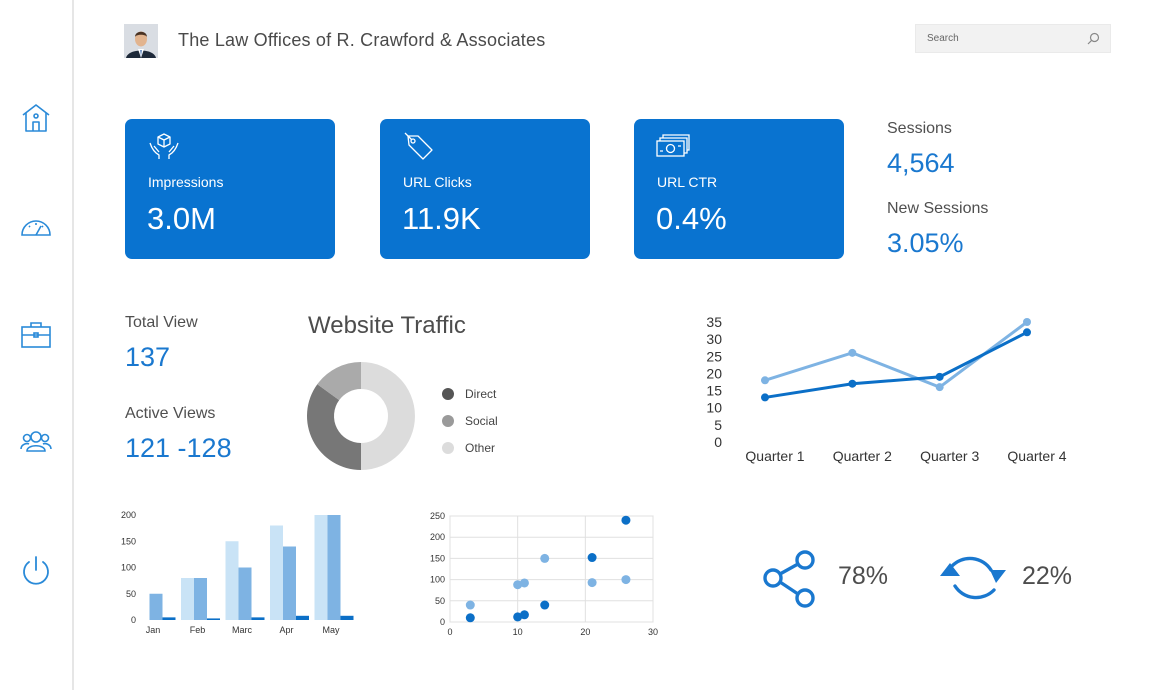 The image size is (1150, 690). What do you see at coordinates (437, 182) in the screenshot?
I see `url-clicks-label: URL Clicks` at bounding box center [437, 182].